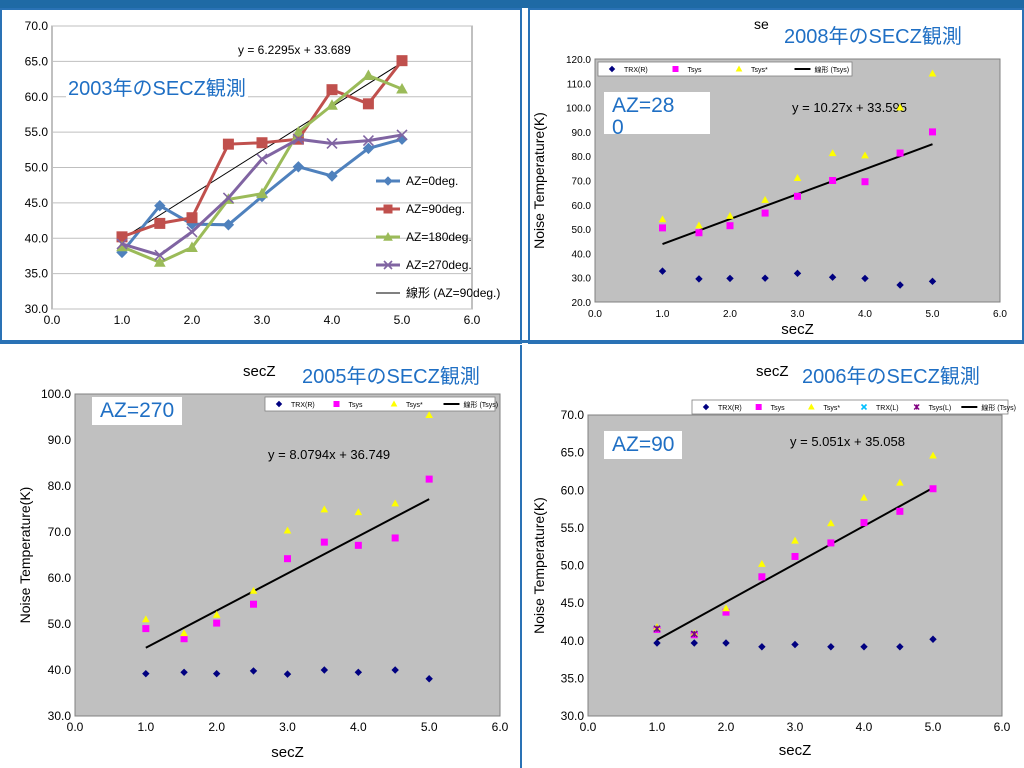 This screenshot has height=768, width=1024. What do you see at coordinates (582, 133) in the screenshot?
I see `c2008-ytick-7: 90.0` at bounding box center [582, 133].